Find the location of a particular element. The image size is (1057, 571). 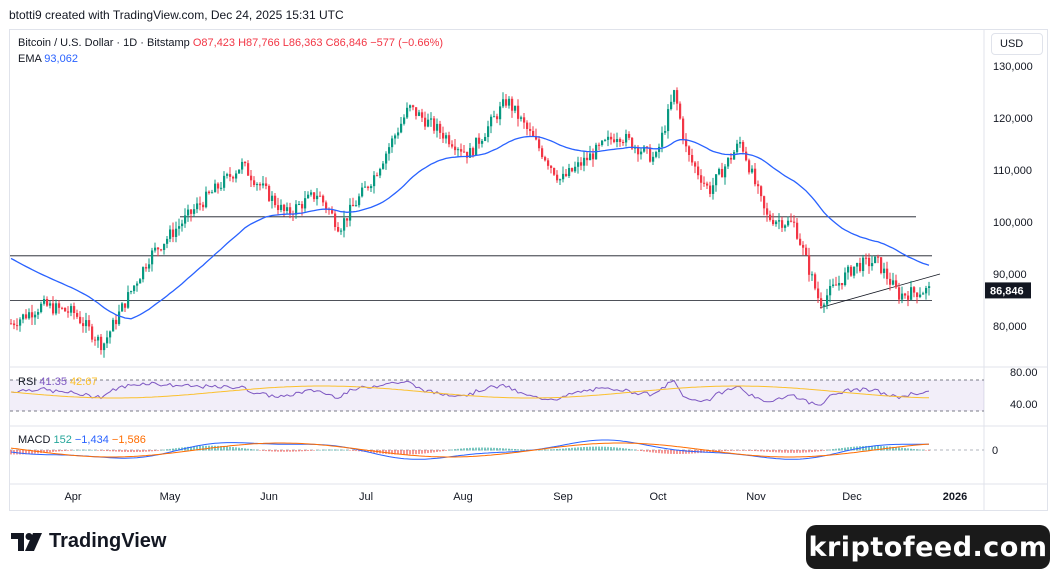

price-tick-label: 120,000 is located at coordinates (1013, 119).